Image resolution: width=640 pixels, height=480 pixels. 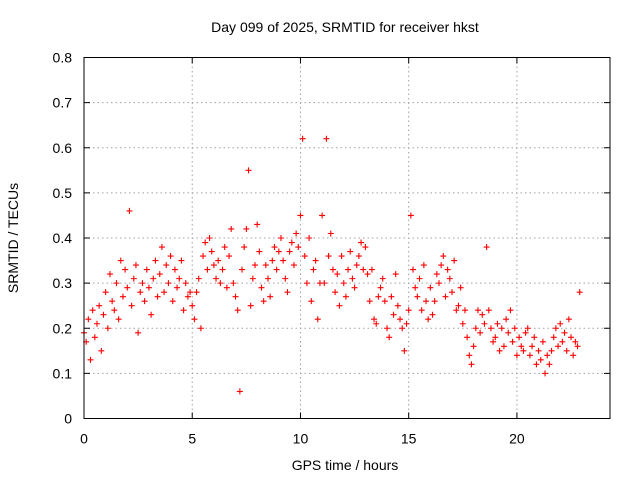 I want to click on x-tick-label: 5, so click(x=192, y=439).